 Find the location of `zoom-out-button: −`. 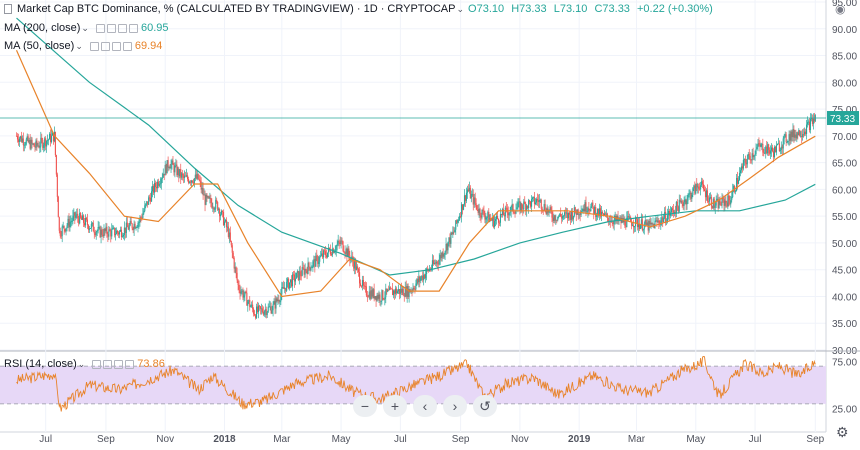

zoom-out-button: − is located at coordinates (365, 406).